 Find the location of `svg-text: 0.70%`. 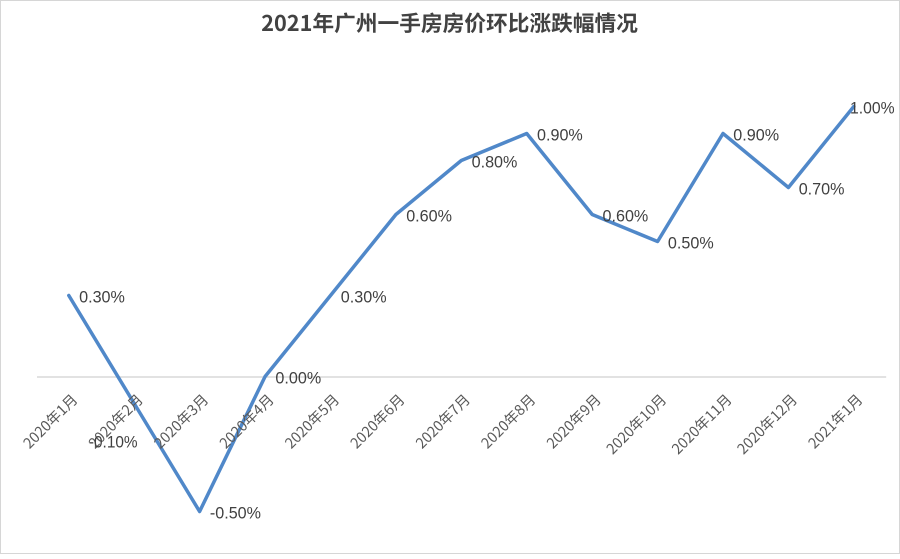

svg-text: 0.70% is located at coordinates (822, 189).